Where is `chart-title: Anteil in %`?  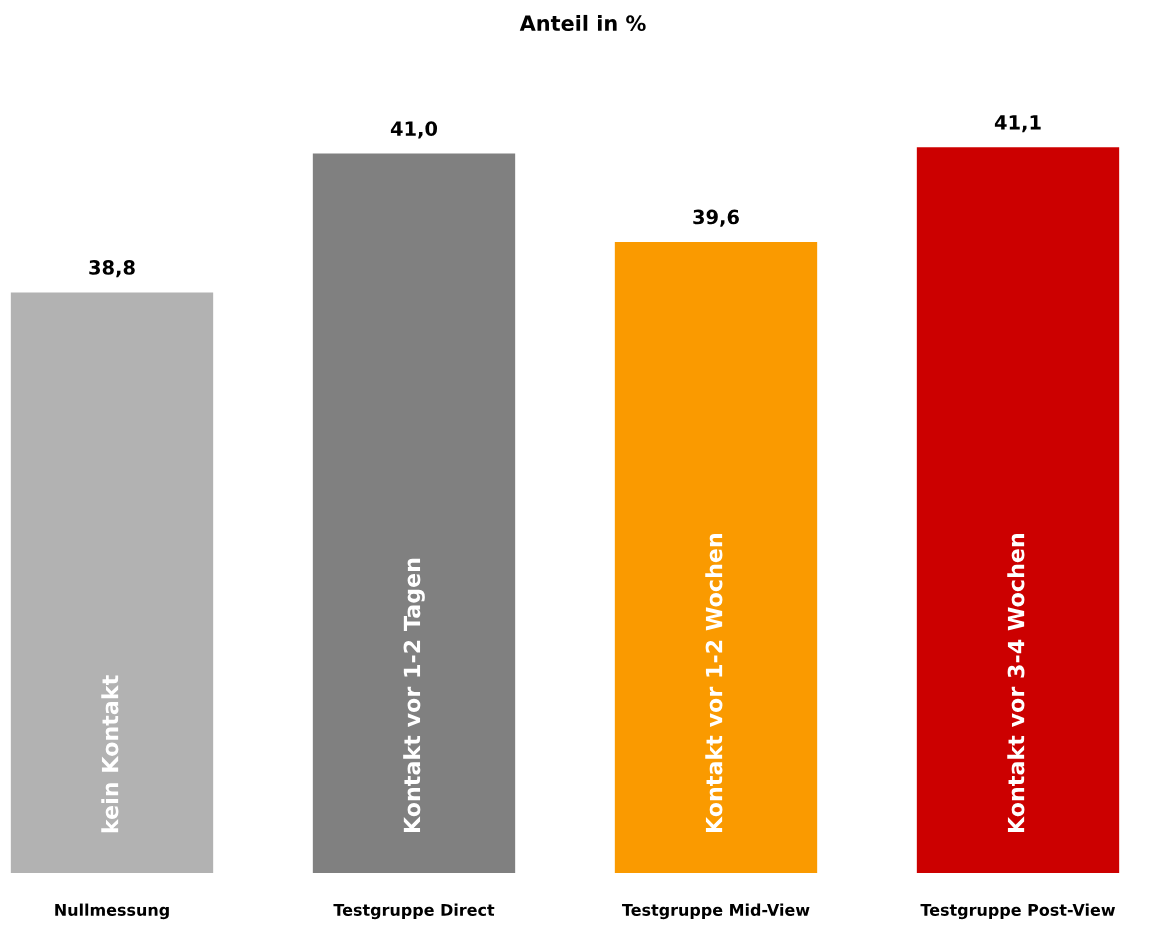 chart-title: Anteil in % is located at coordinates (582, 23).